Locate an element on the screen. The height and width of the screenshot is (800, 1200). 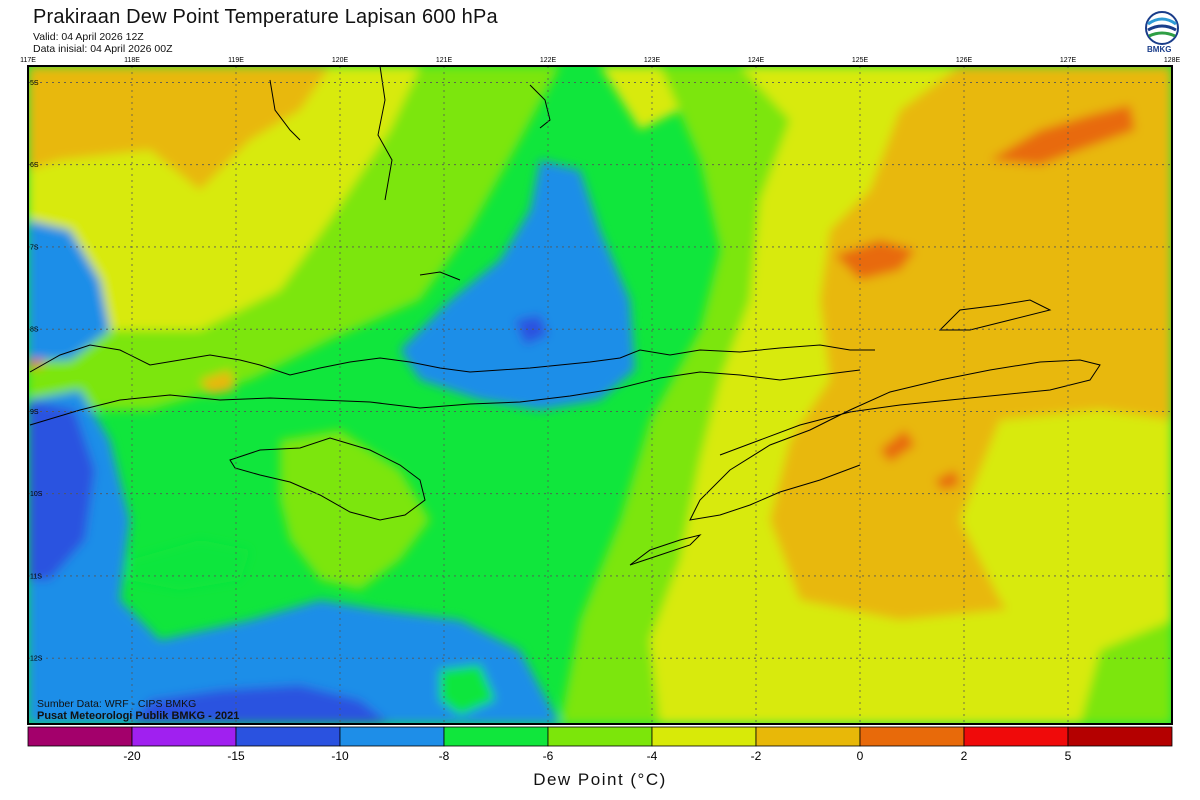
valid-time: Valid: 04 April 2026 12Z is located at coordinates (88, 37).